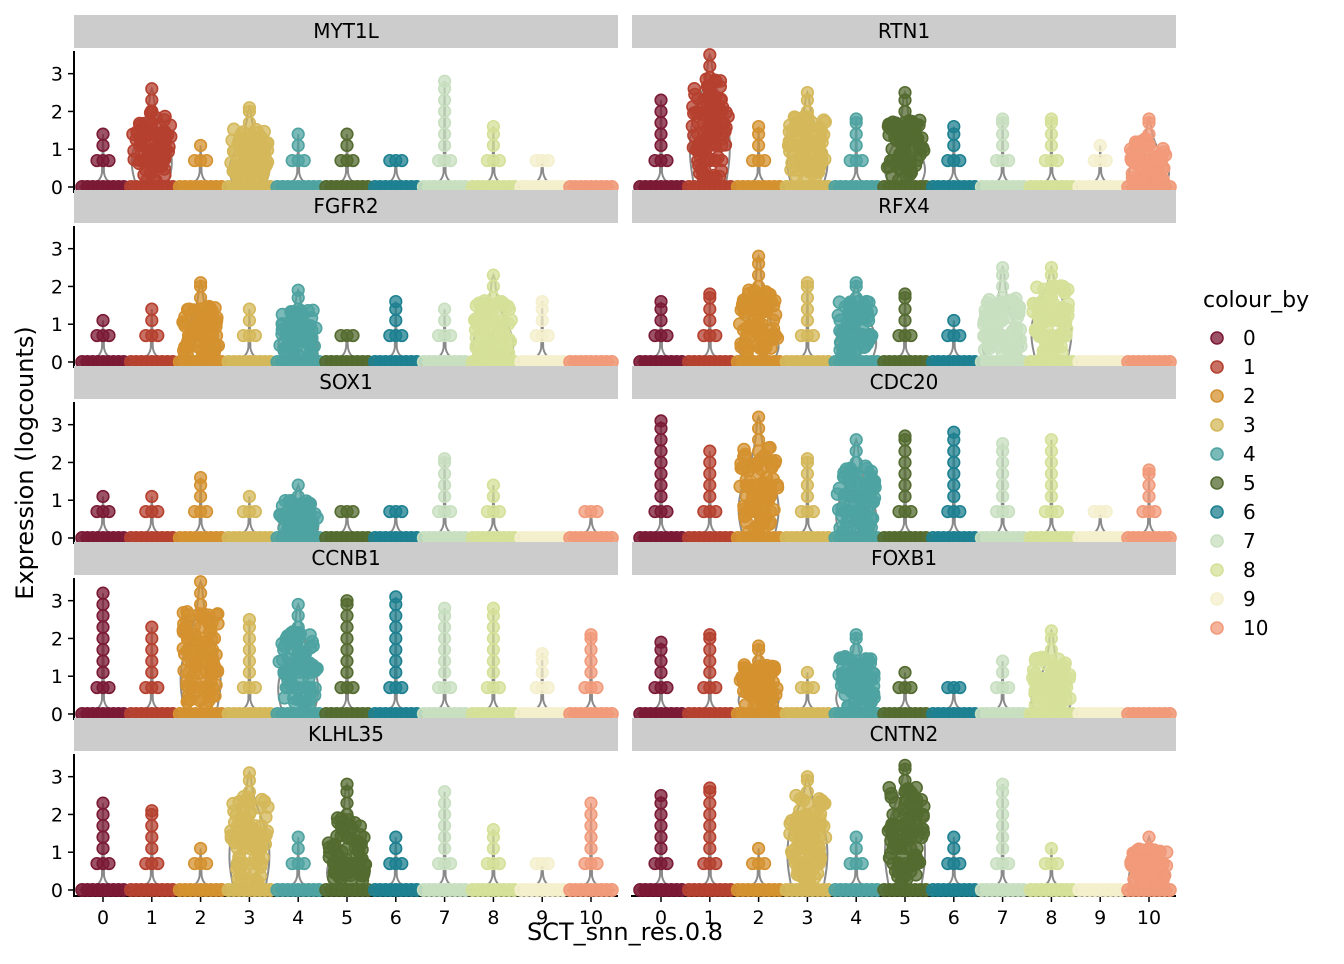  I want to click on facet-panel-ccnb1: CCNB1 0 1 2 3, so click(335, 634).